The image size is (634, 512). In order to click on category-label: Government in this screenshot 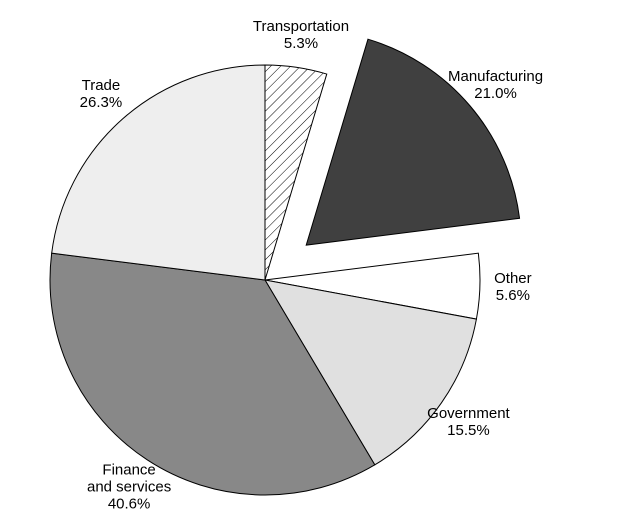, I will do `click(468, 413)`.